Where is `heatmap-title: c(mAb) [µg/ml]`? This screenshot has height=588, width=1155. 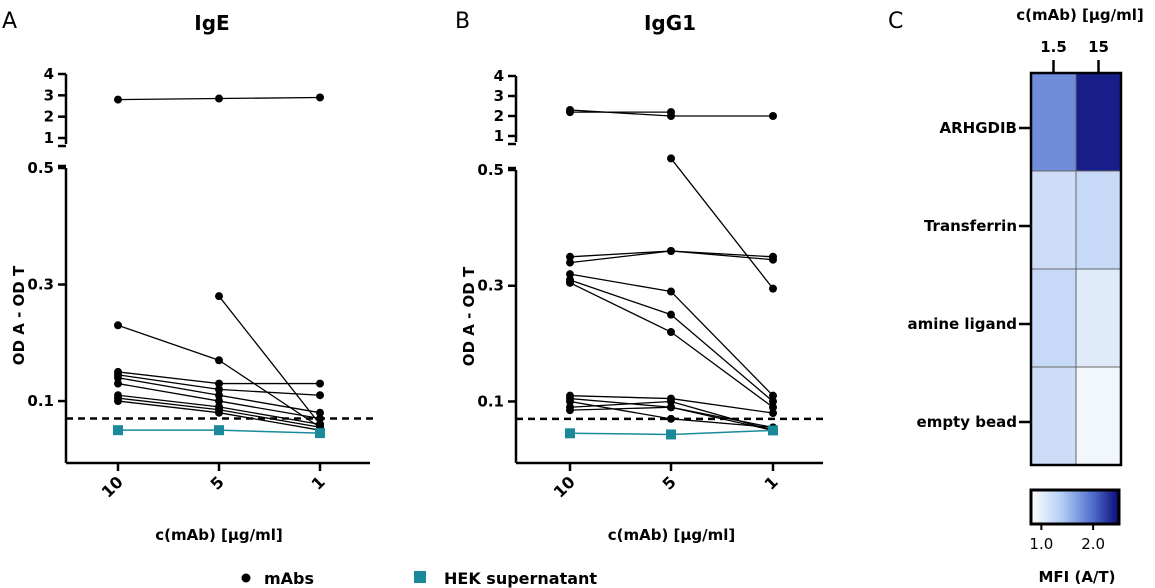
heatmap-title: c(mAb) [µg/ml] is located at coordinates (1080, 15).